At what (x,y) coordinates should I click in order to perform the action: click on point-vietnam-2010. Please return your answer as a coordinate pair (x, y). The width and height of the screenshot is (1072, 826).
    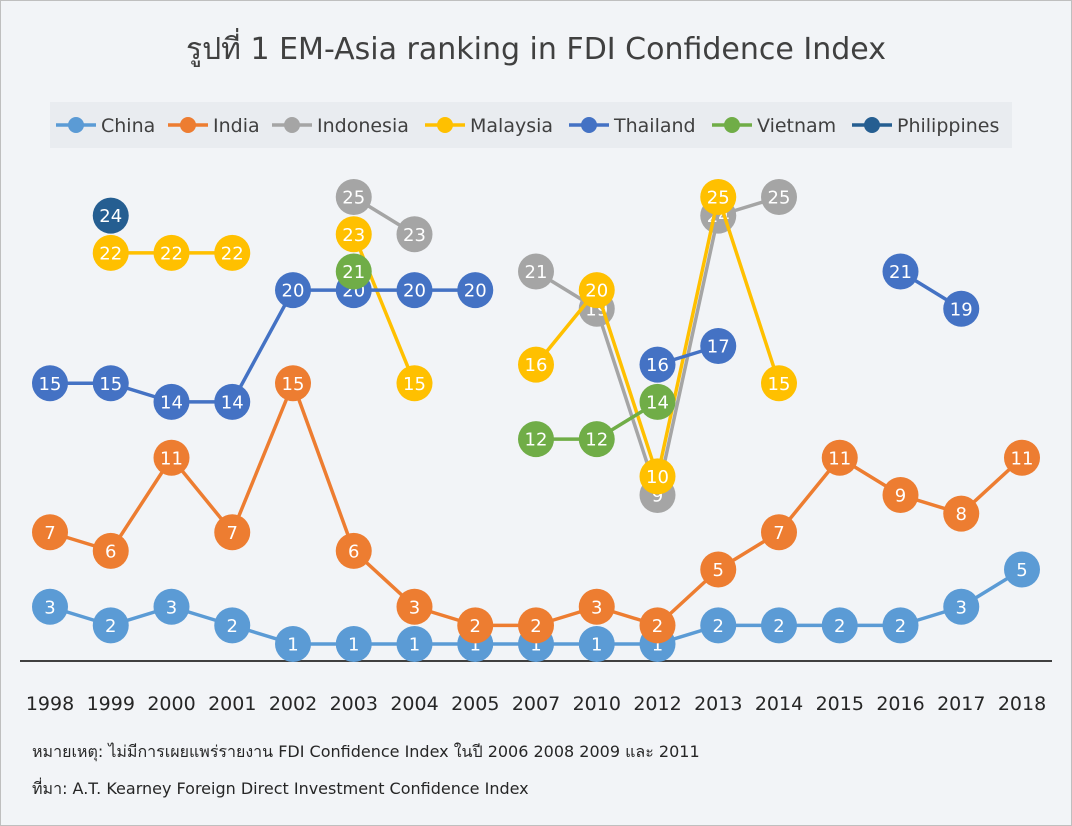
    Looking at the image, I should click on (596, 439).